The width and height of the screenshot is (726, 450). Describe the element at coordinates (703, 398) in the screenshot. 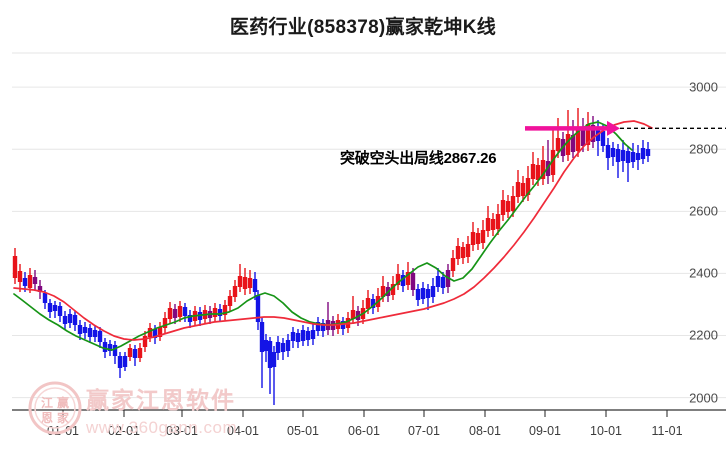

I see `y-axis-tick-label: 2000` at that location.